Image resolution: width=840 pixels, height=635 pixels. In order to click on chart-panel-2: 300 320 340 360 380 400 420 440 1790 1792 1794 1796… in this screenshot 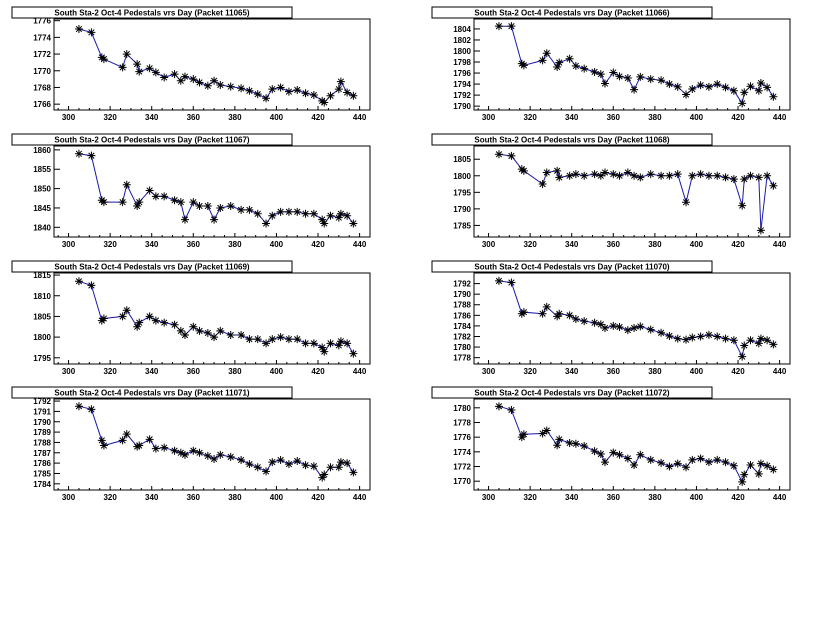, I will do `click(611, 64)`.